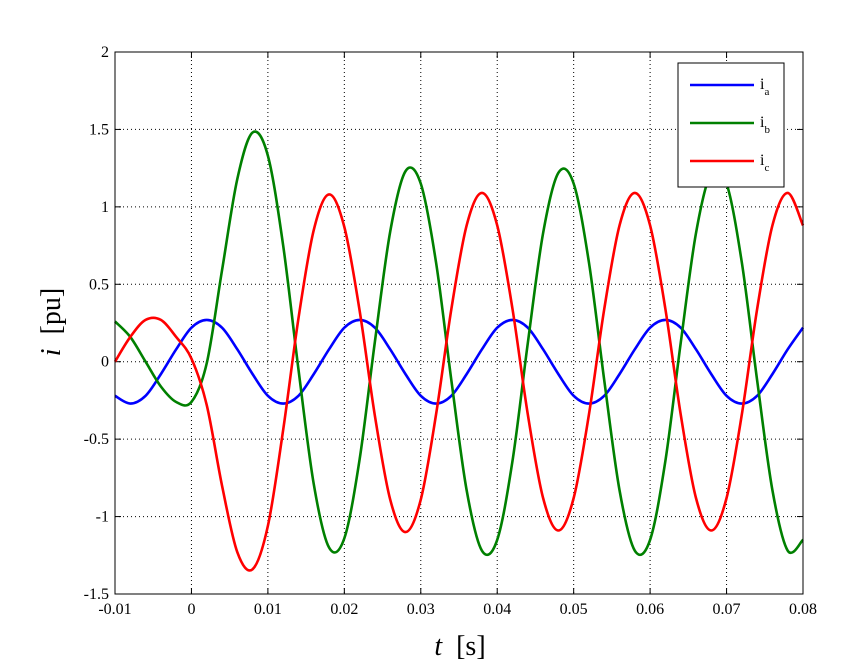 The image size is (849, 665). Describe the element at coordinates (105, 362) in the screenshot. I see `y-tick-label: 0` at that location.